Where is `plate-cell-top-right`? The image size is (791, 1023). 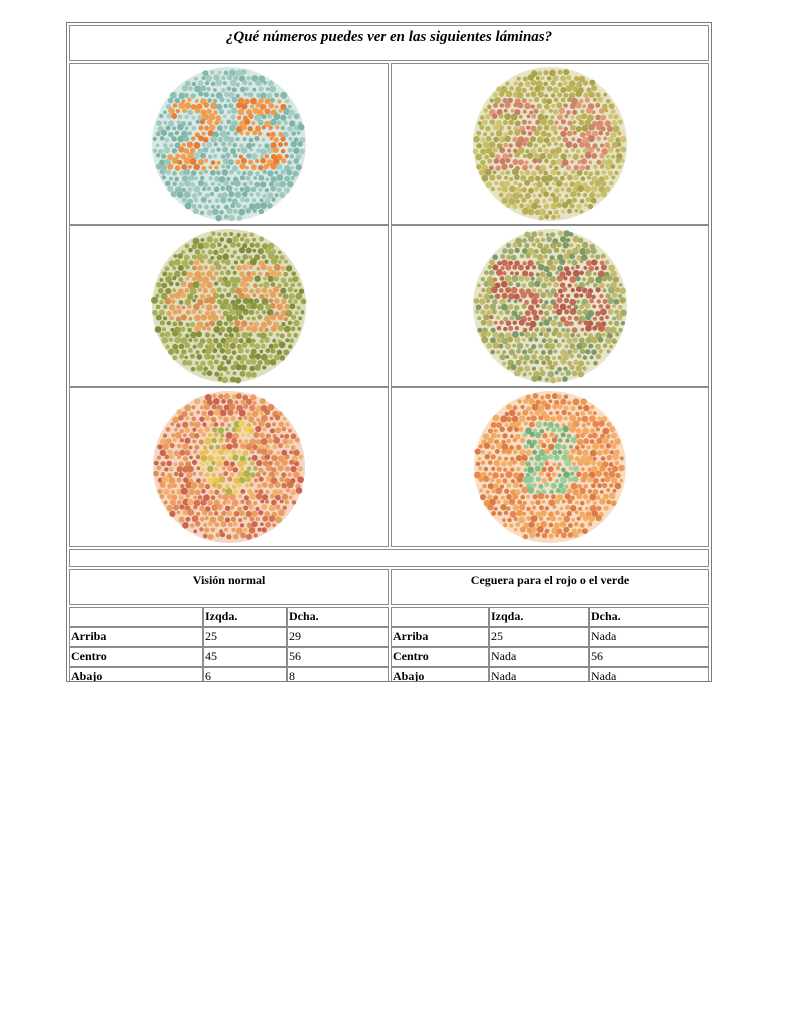 plate-cell-top-right is located at coordinates (550, 144).